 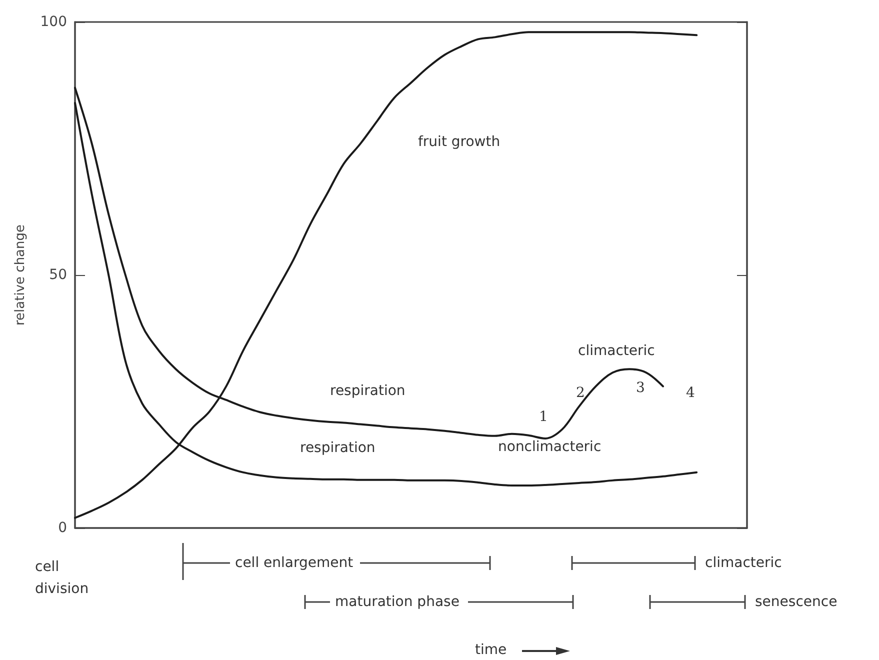 What do you see at coordinates (459, 142) in the screenshot?
I see `annotation: fruit growth` at bounding box center [459, 142].